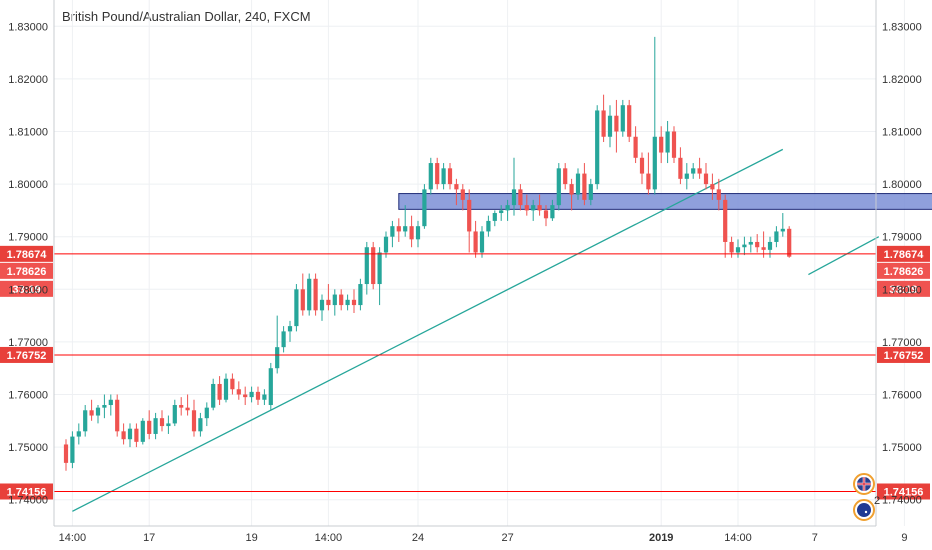 This screenshot has width=932, height=550. What do you see at coordinates (661, 538) in the screenshot?
I see `x-tick: 2019` at bounding box center [661, 538].